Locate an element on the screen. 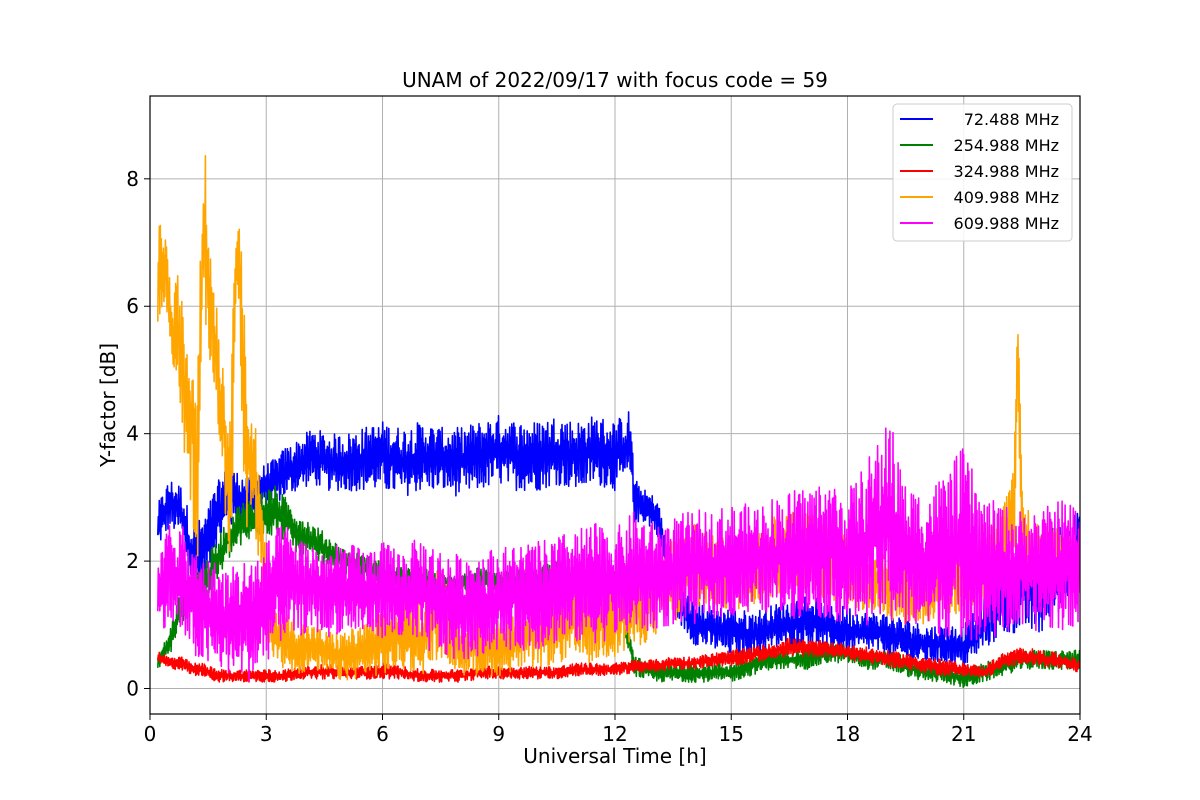 This screenshot has width=1200, height=800. legend-label: 254.988 MHz is located at coordinates (1006, 145).